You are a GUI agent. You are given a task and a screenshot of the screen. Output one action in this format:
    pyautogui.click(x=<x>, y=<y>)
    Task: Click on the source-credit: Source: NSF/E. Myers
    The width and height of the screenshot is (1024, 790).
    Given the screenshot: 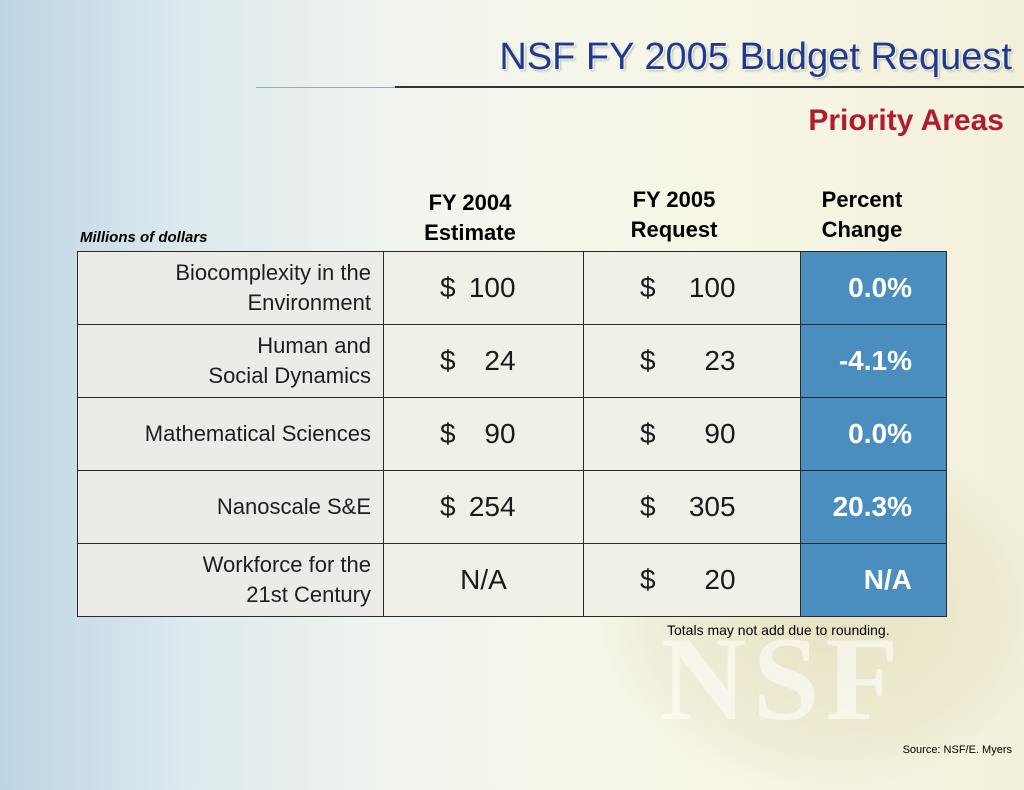 What is the action you would take?
    pyautogui.click(x=957, y=750)
    